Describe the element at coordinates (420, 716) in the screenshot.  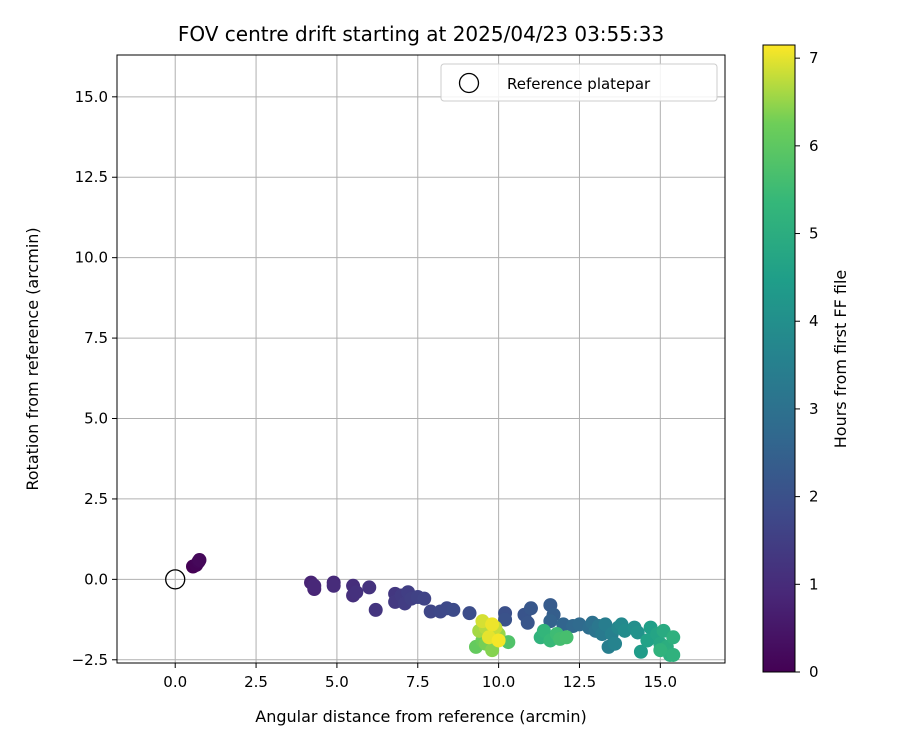
I see `x-axis-label: Angular distance from reference (arcmin)` at that location.